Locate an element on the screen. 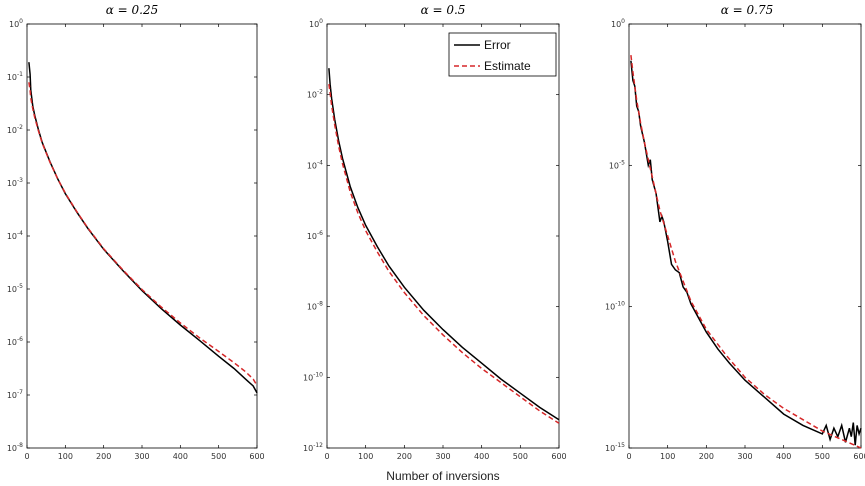  legend-error-label: Error is located at coordinates (497, 45).